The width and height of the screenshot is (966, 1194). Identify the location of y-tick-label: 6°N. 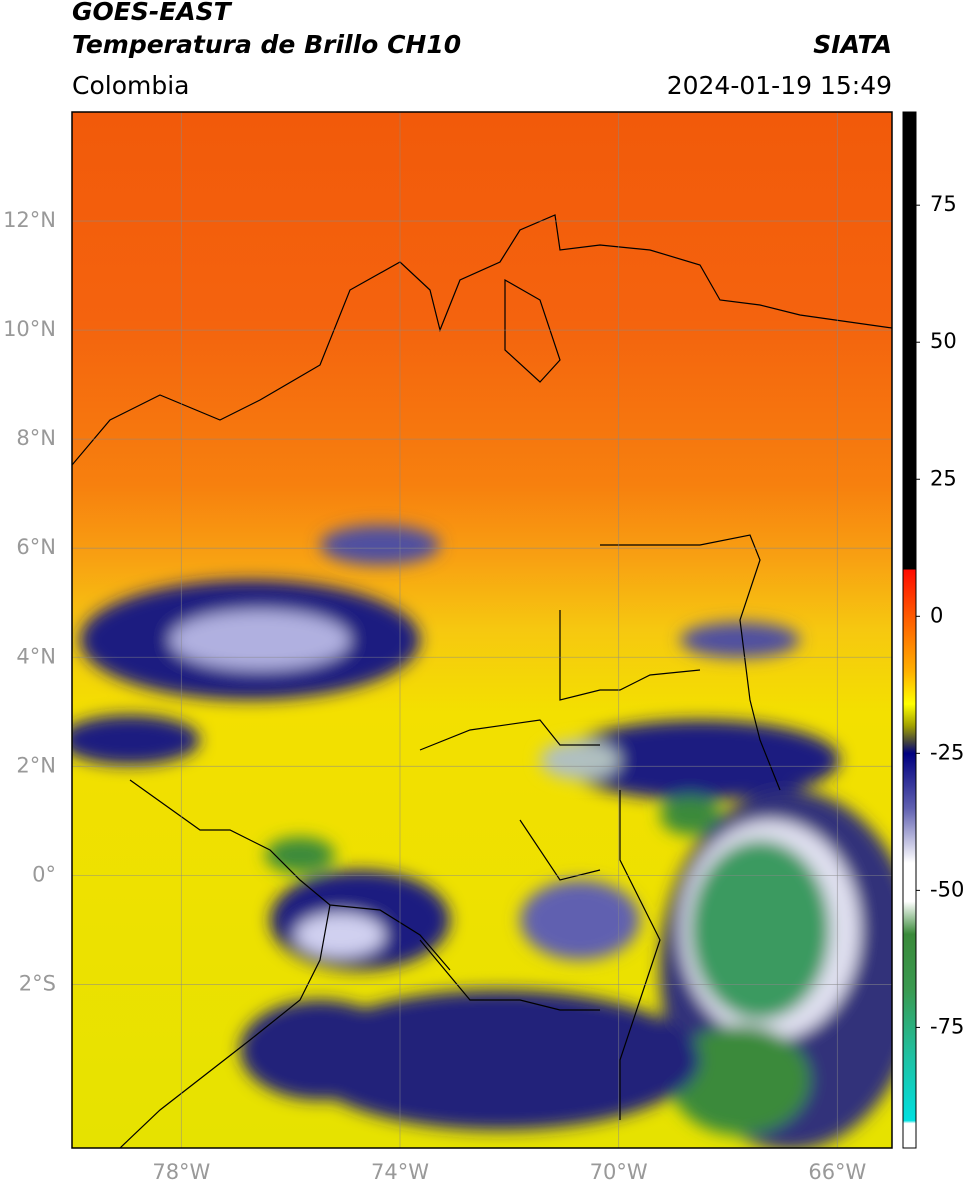
(36, 547).